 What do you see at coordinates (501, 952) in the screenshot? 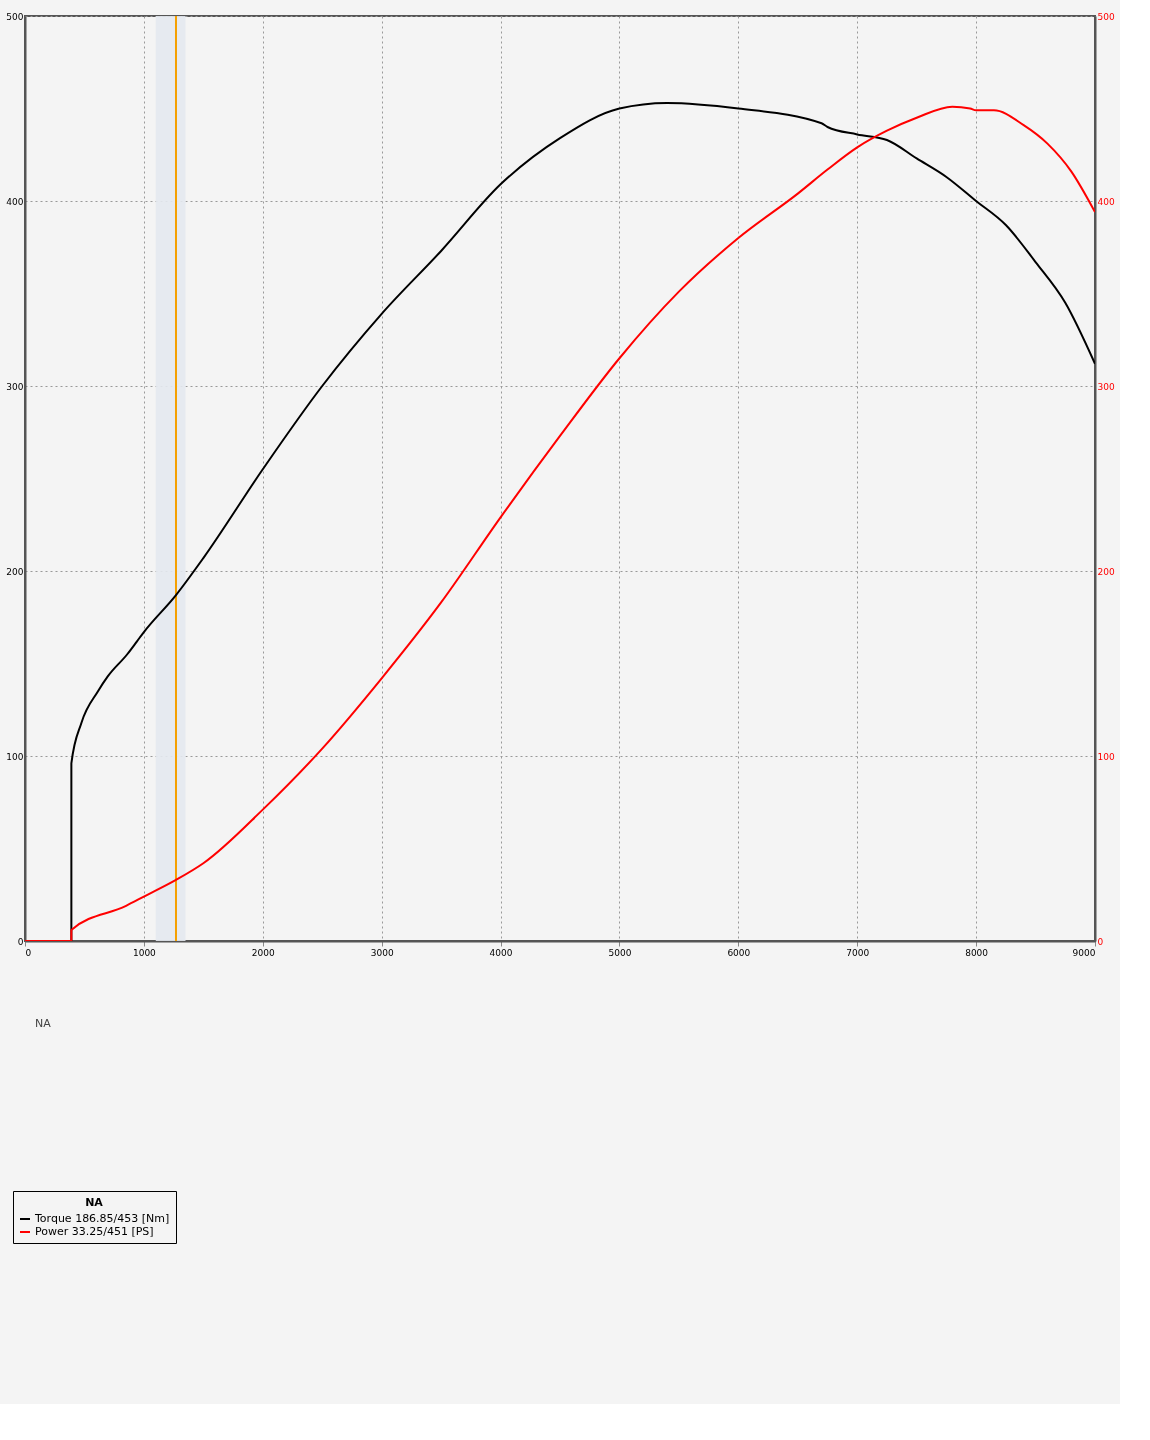
I see `x-tick-label: 4000` at bounding box center [501, 952].